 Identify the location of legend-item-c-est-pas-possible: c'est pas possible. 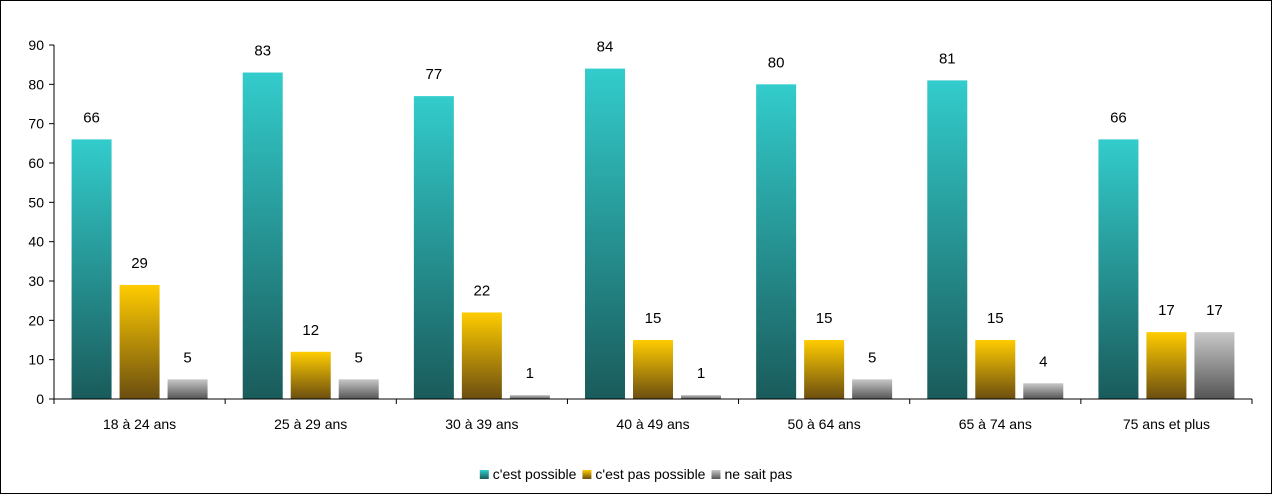
(644, 474).